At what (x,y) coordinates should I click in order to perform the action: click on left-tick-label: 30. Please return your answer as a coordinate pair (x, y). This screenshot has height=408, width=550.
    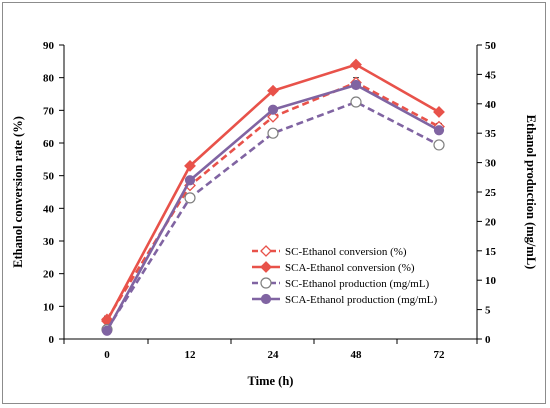
    Looking at the image, I should click on (49, 242).